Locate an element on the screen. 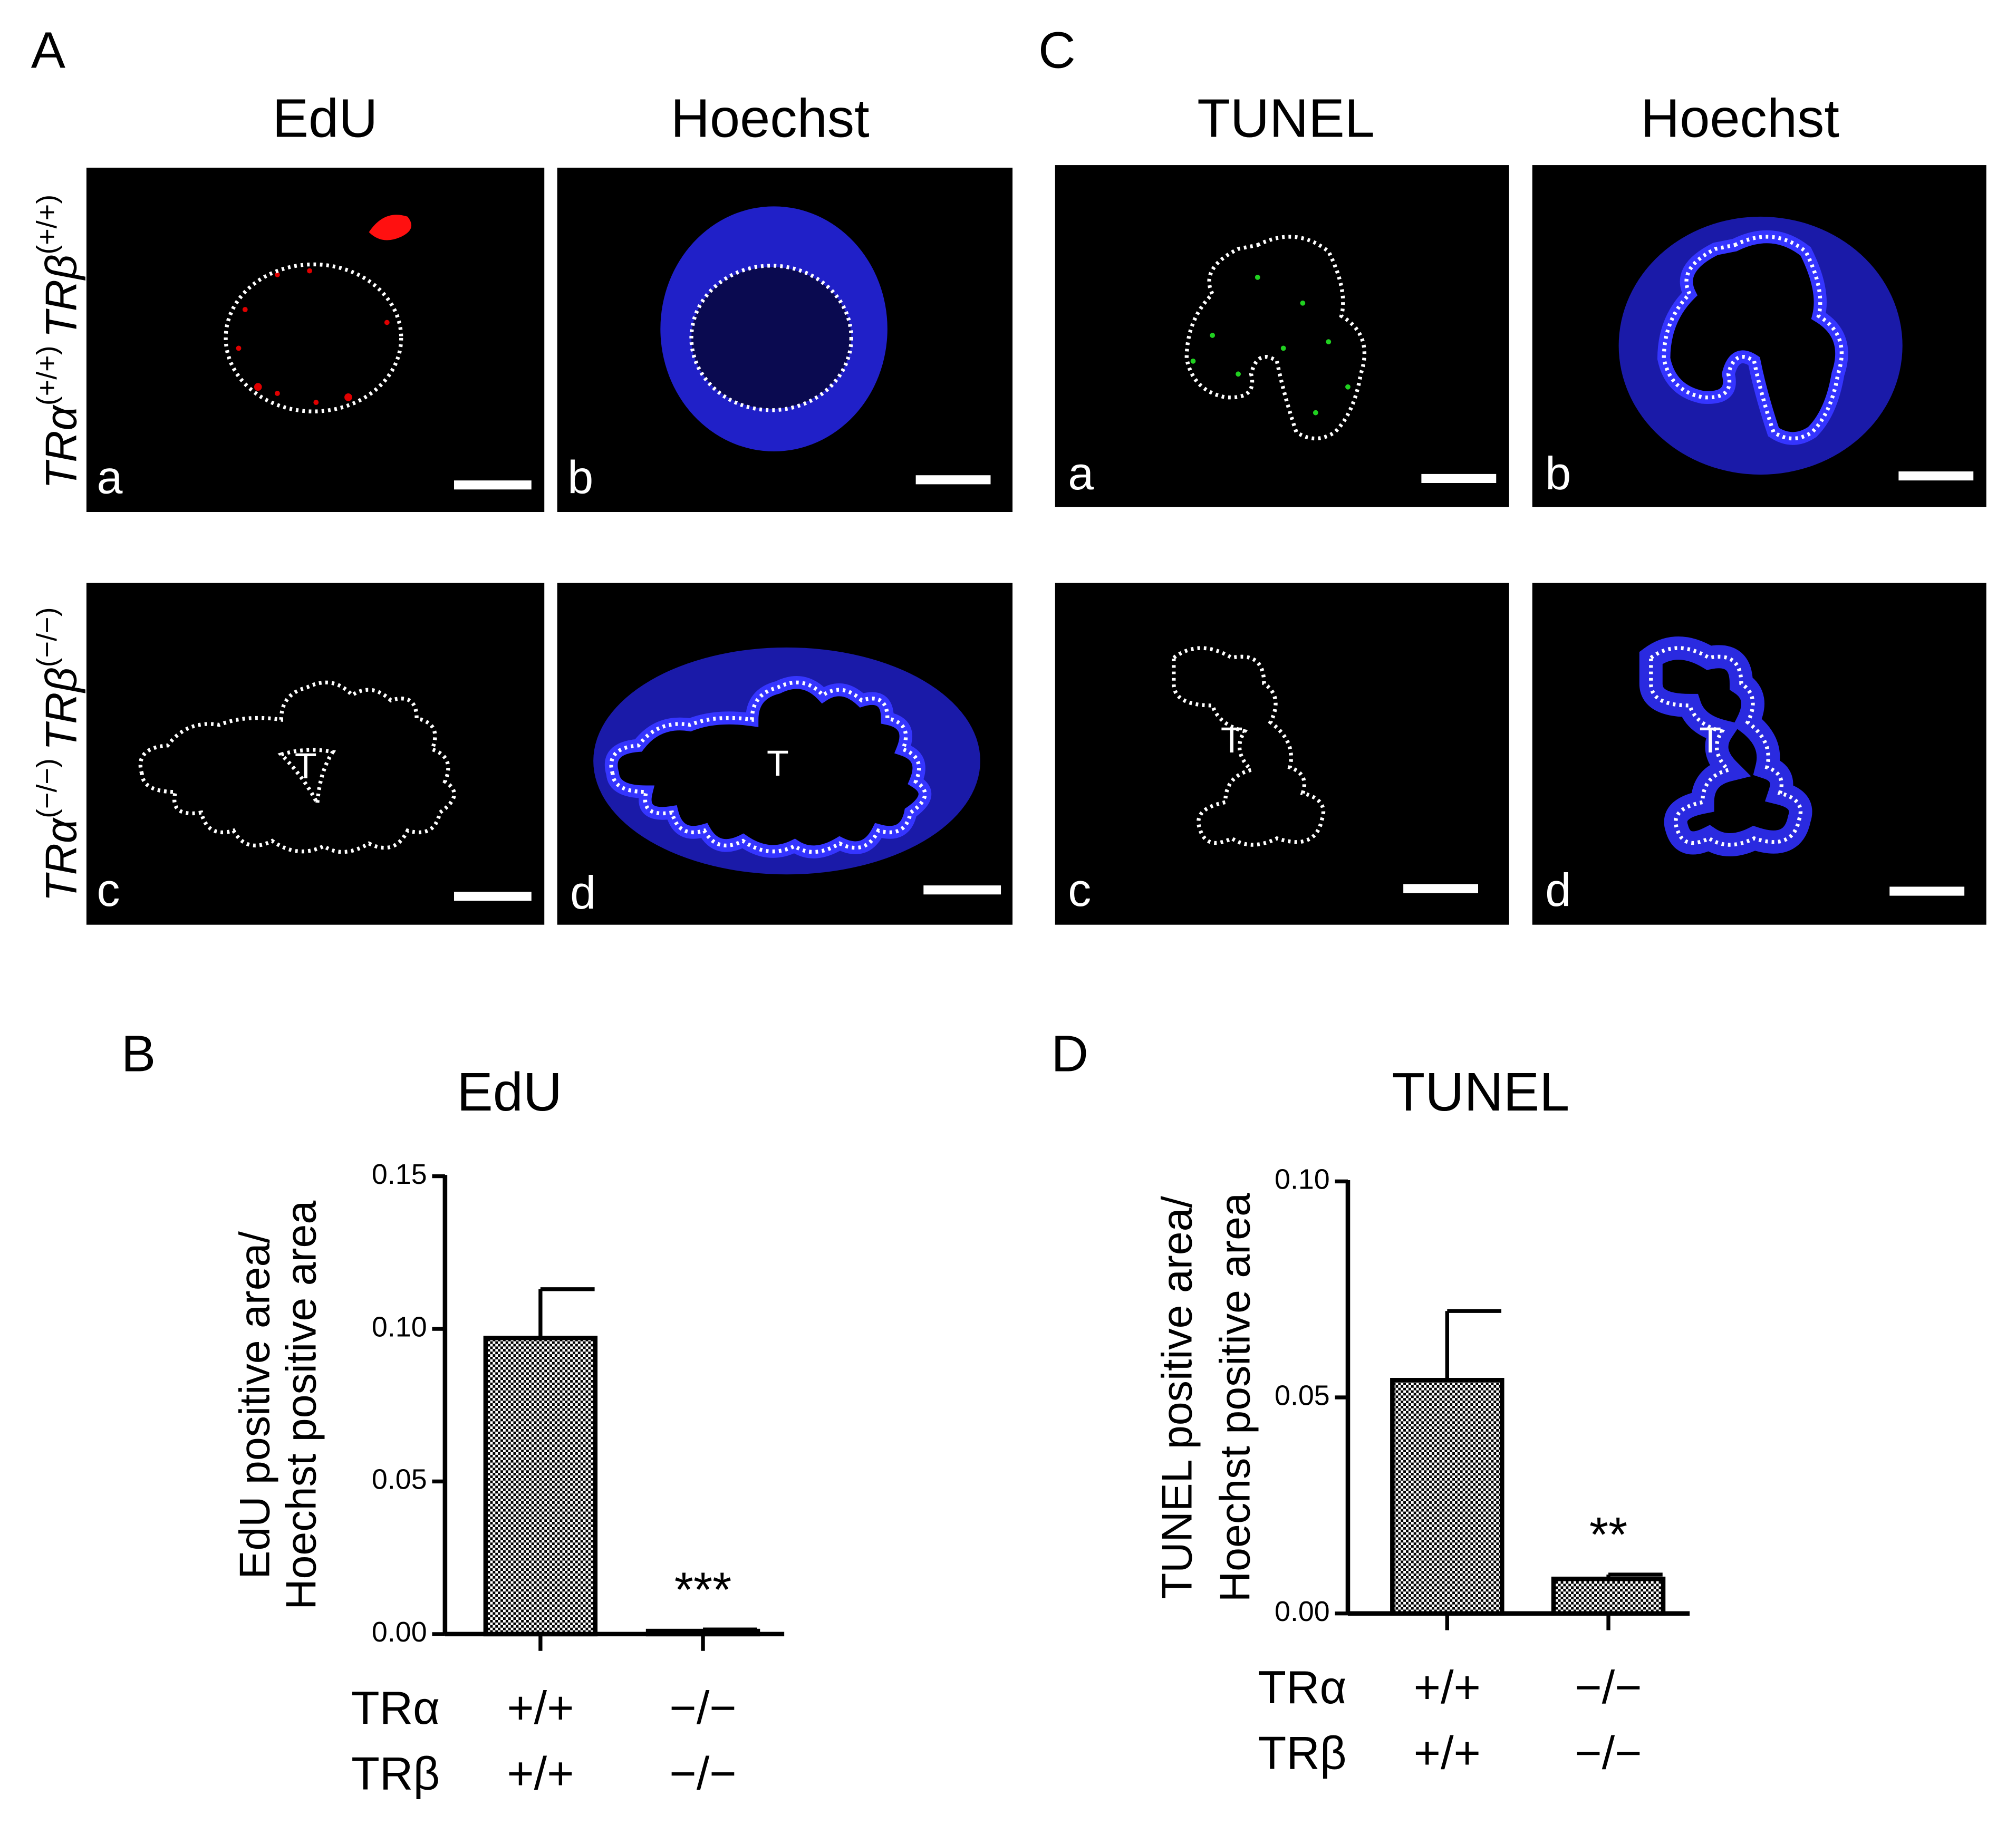 The height and width of the screenshot is (1834, 2016). chart-title: TUNEL is located at coordinates (1481, 1091).